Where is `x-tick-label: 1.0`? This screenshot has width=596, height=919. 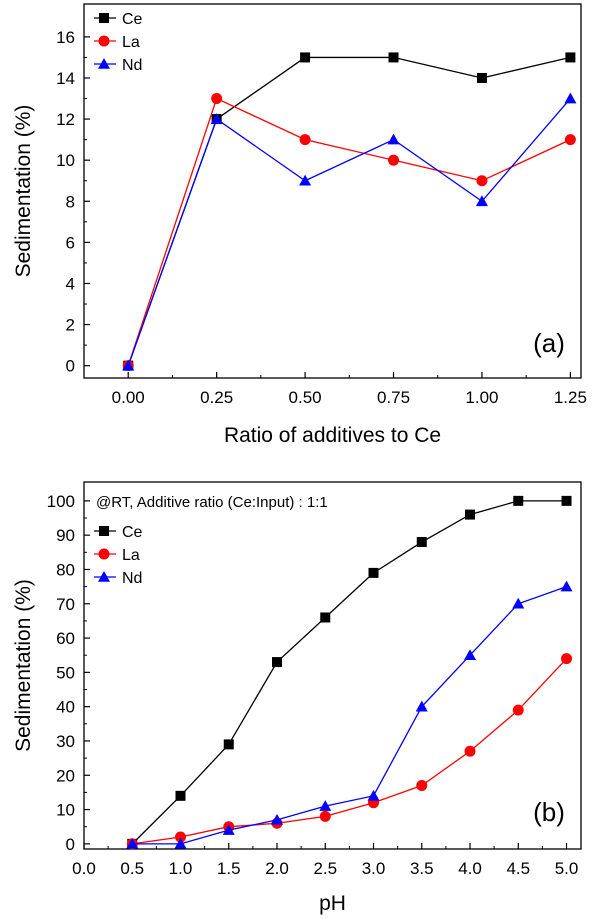 x-tick-label: 1.0 is located at coordinates (181, 868).